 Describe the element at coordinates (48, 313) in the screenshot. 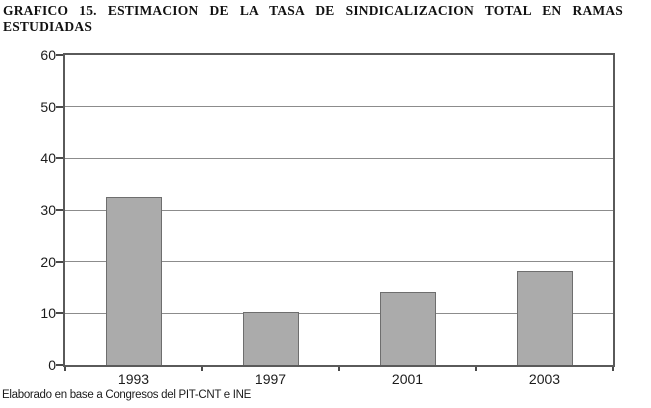

I see `y-axis-label-10: 10` at that location.